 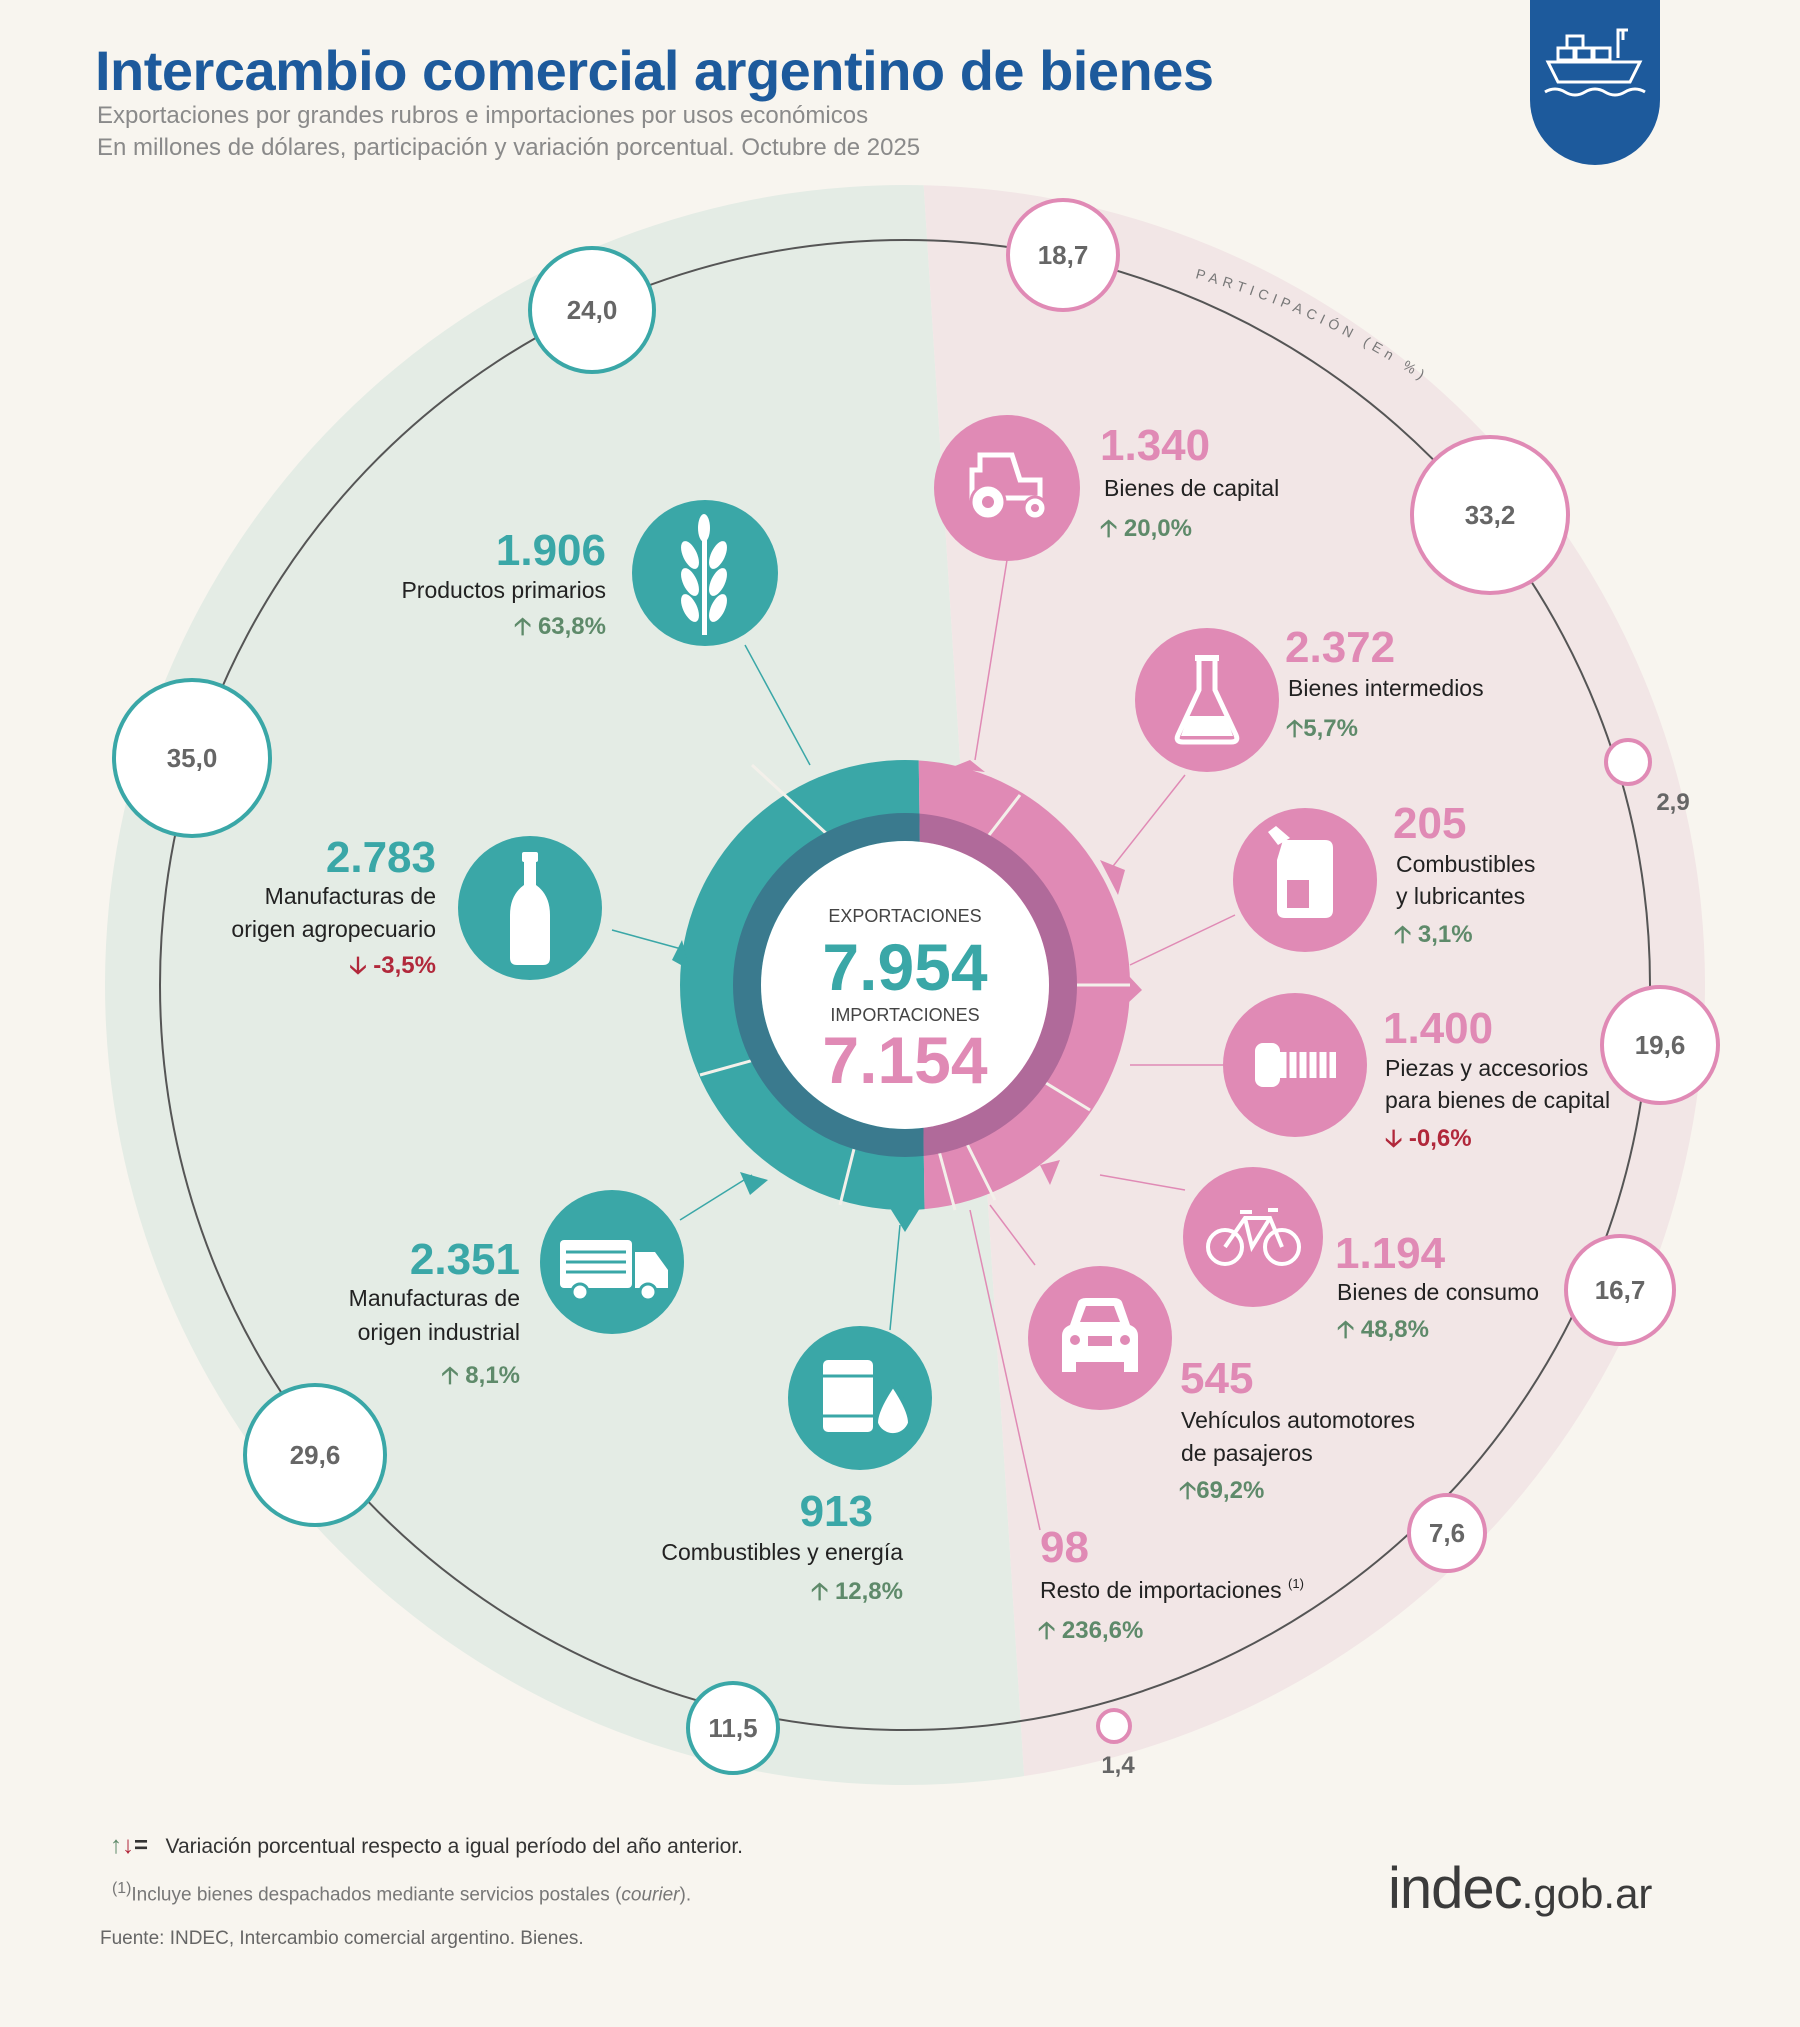 I want to click on car-icon, so click(x=1100, y=1335).